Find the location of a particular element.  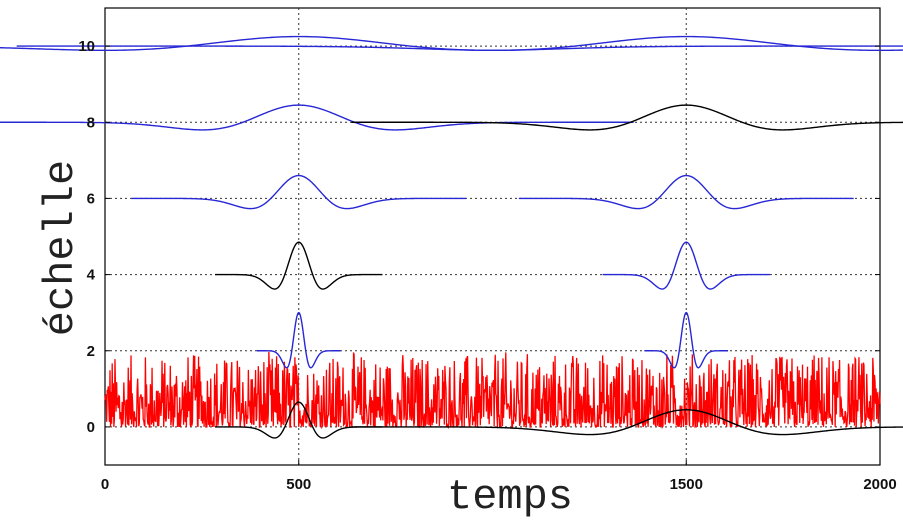

y-tick-label: 2 is located at coordinates (91, 351).